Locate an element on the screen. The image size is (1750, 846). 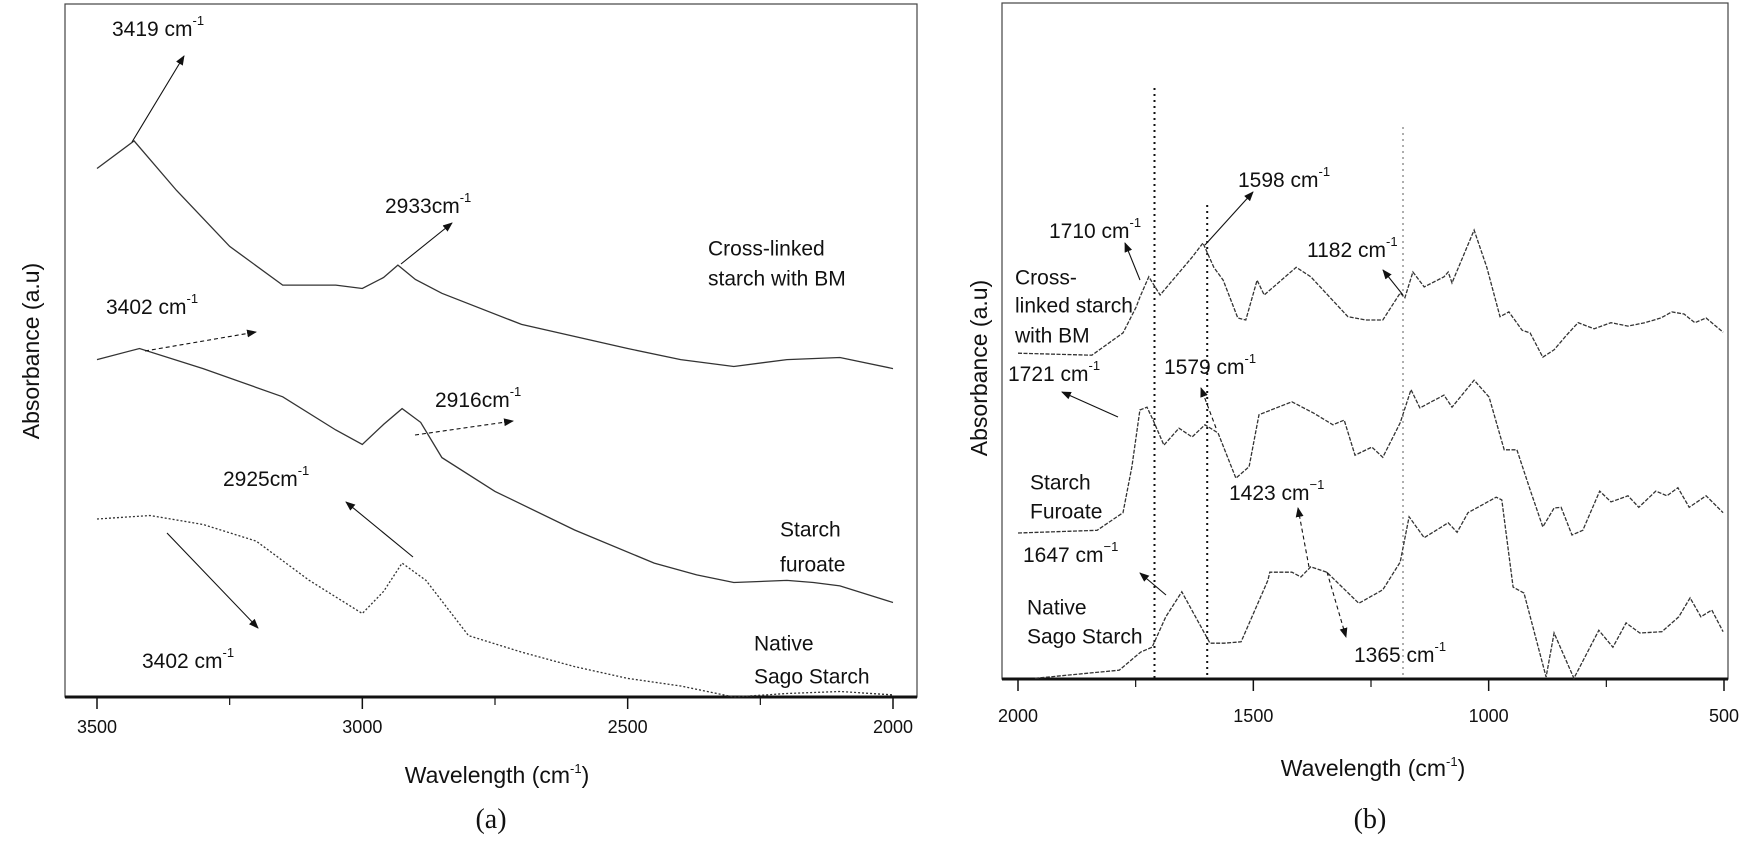
x-tick-label: 3000 is located at coordinates (362, 727).